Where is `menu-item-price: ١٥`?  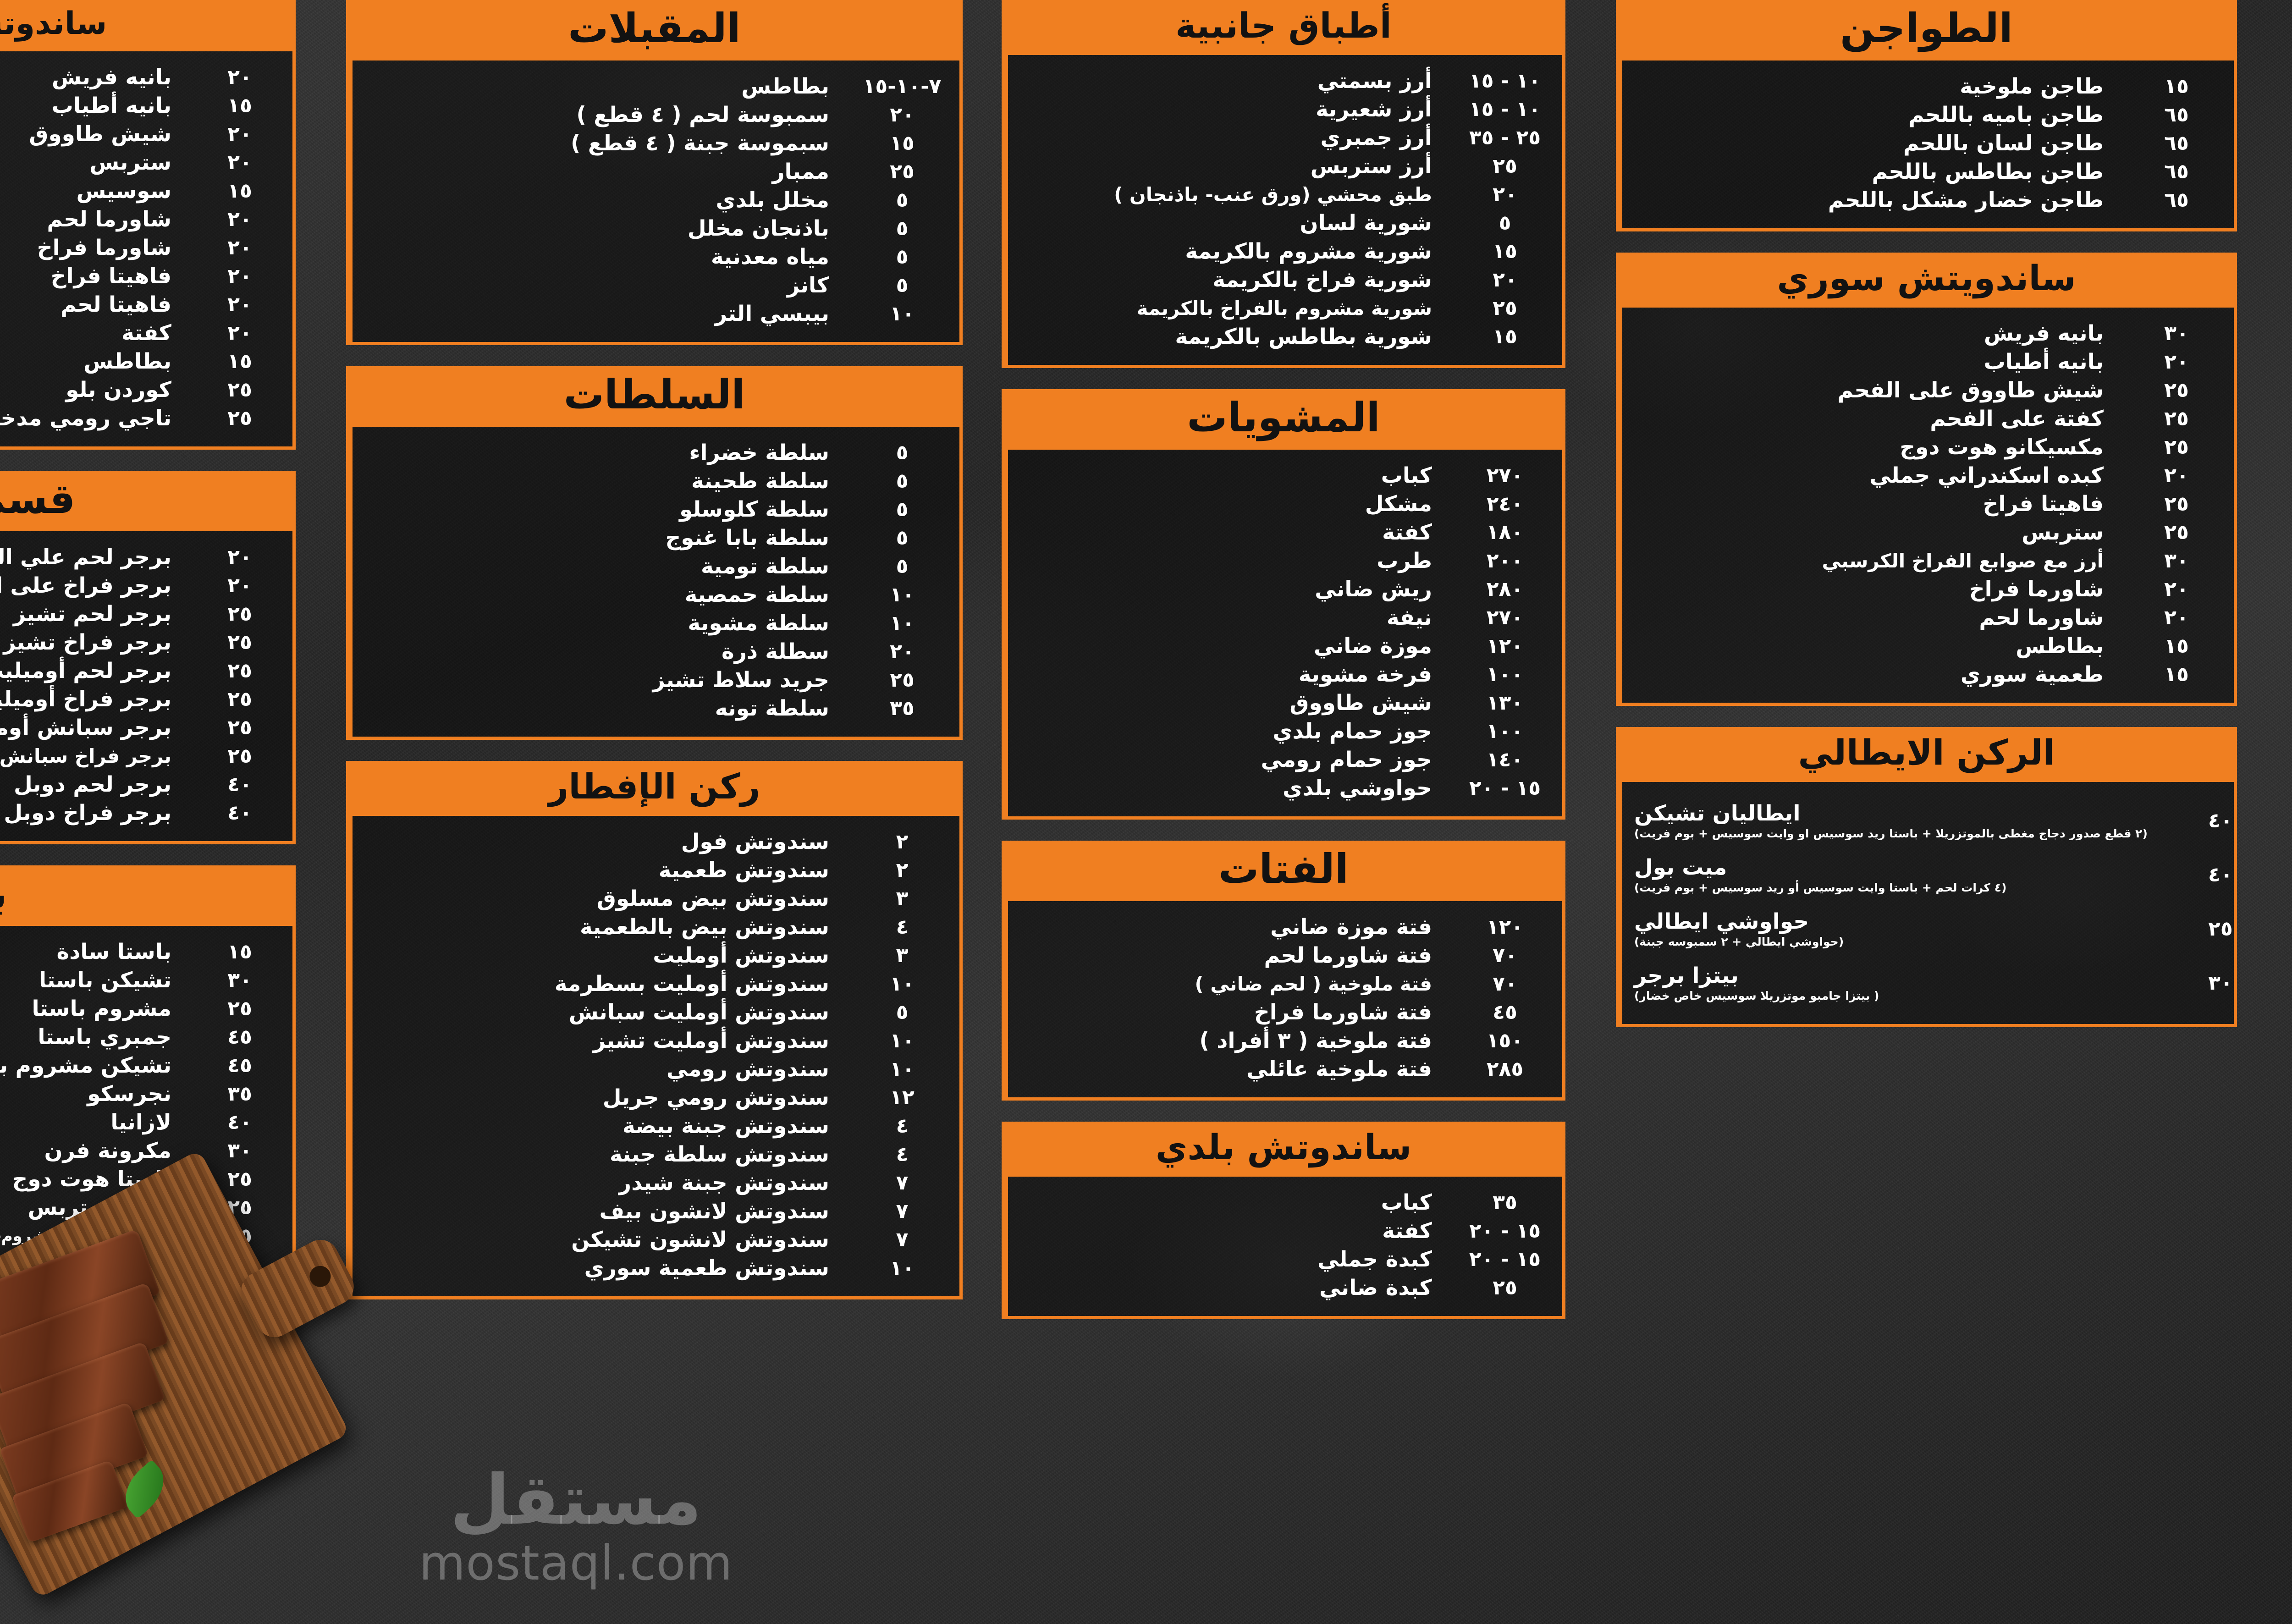 menu-item-price: ١٥ is located at coordinates (2176, 646).